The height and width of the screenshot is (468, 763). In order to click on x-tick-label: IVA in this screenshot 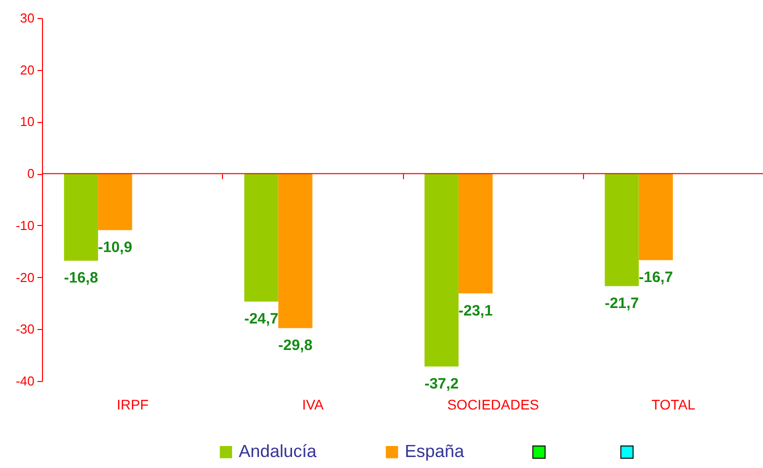, I will do `click(313, 404)`.